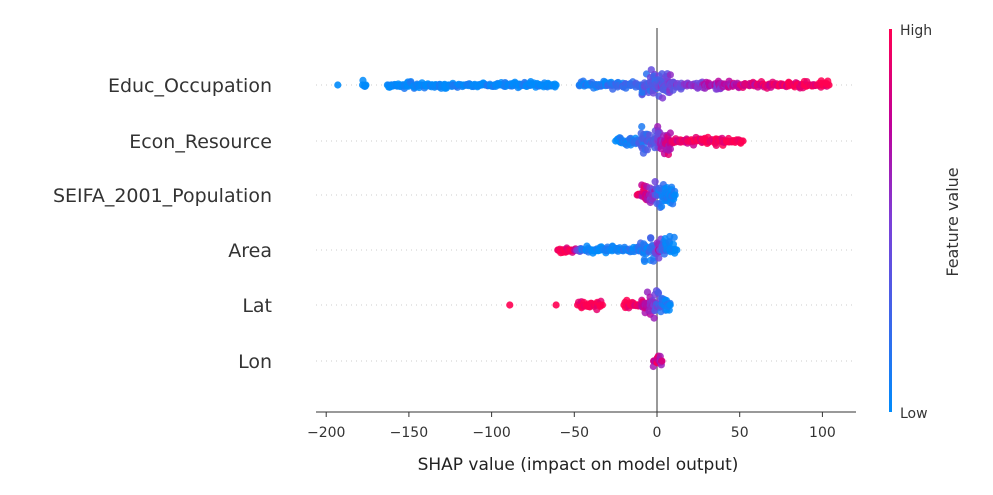 The height and width of the screenshot is (495, 993). I want to click on feature-label: Lat, so click(257, 306).